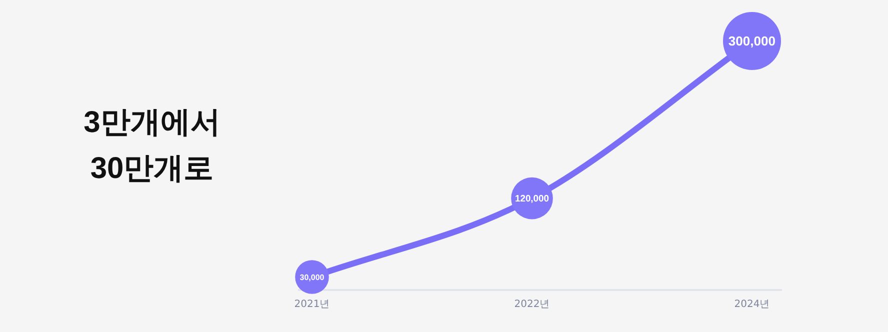 Image resolution: width=888 pixels, height=332 pixels. I want to click on text: 3만개에서 30만개로, so click(152, 145).